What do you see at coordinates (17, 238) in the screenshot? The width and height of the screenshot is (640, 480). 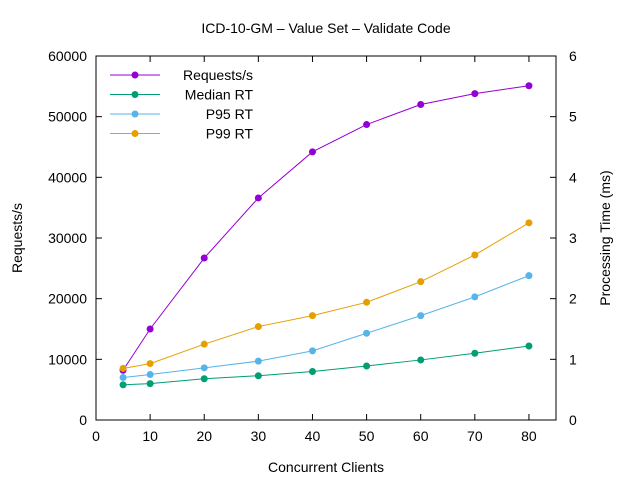 I see `y-axis-label: Requests/s` at bounding box center [17, 238].